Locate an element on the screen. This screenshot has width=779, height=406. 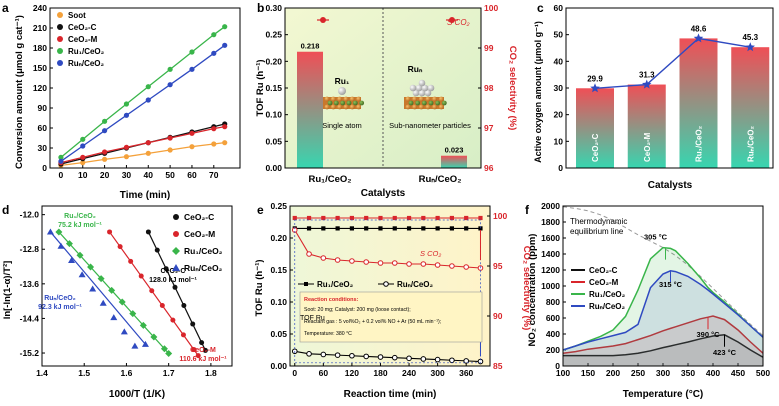
b-category-label-0: Ru₁/CeO₂ is located at coordinates (330, 179).